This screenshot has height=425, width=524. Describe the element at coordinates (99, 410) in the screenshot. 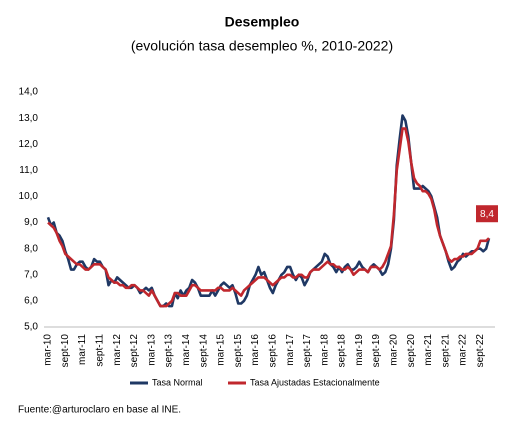

I see `source-note: Fuente:@arturoclaro en base al INE.` at that location.